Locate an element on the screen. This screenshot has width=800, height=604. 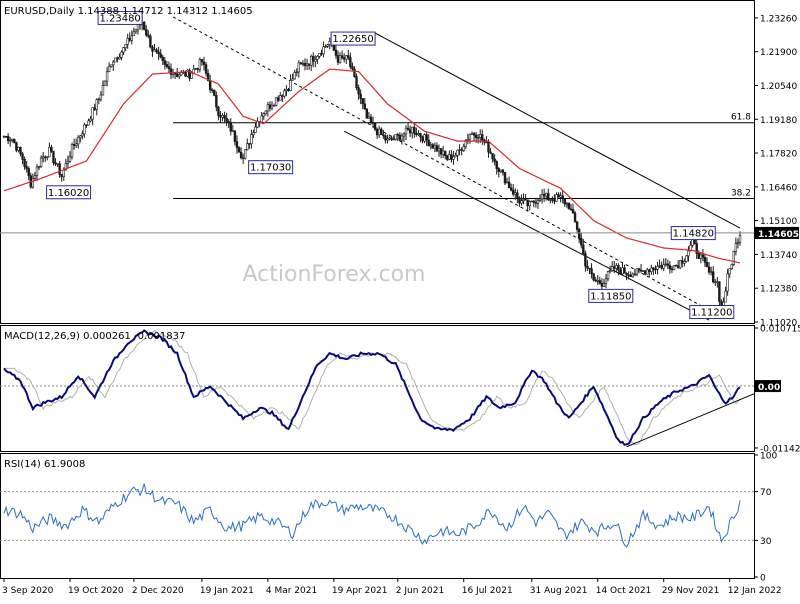
date-axis-label: 19 Jan 2021 is located at coordinates (227, 591).